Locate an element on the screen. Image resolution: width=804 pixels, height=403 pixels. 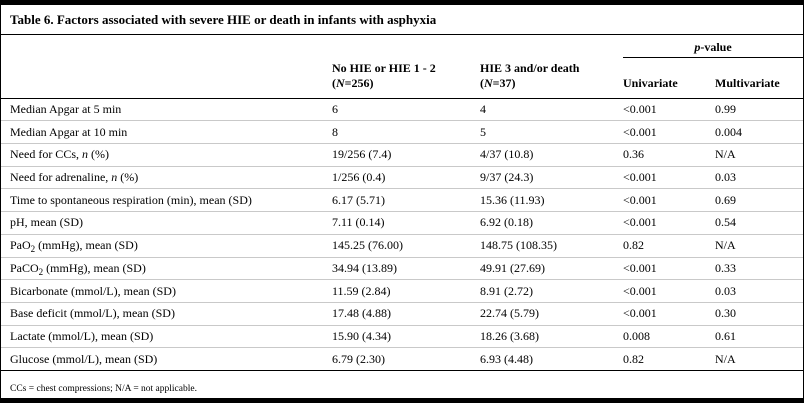
table-row: Median Apgar at 5 min 6 4 <0.001 0.99 is located at coordinates (402, 110).